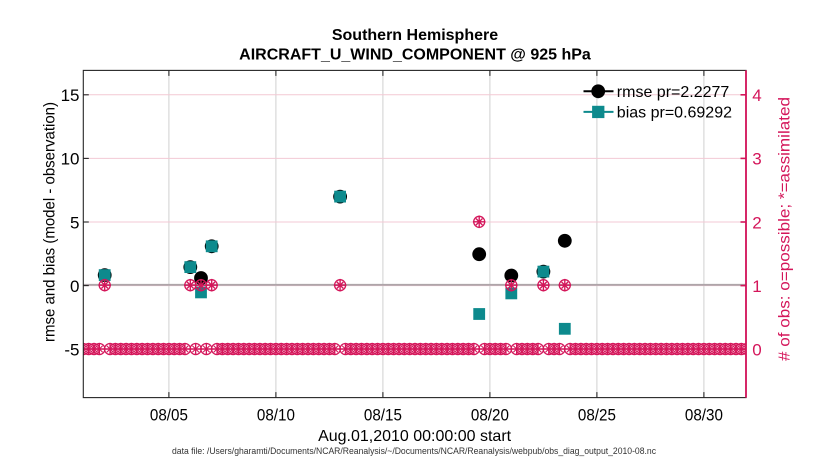  I want to click on svg-text: 08/20, so click(490, 415).